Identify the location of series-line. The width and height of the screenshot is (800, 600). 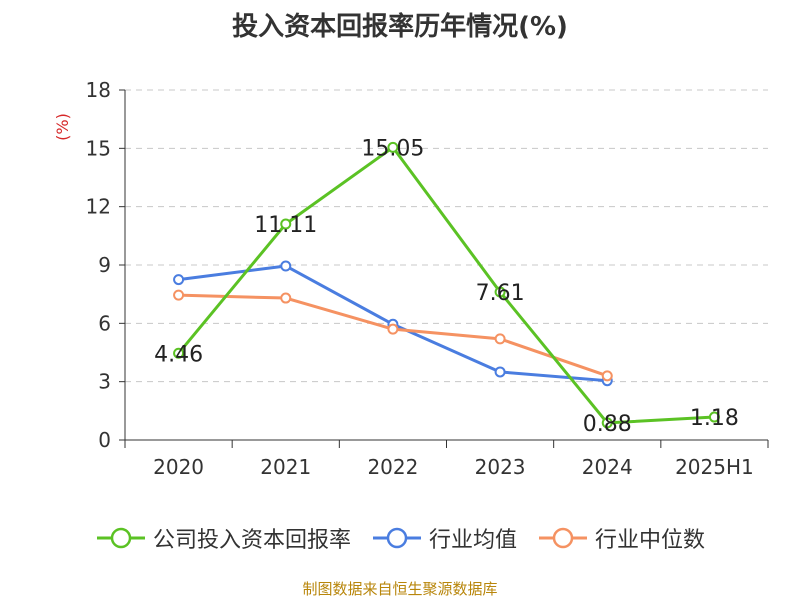
(393, 335).